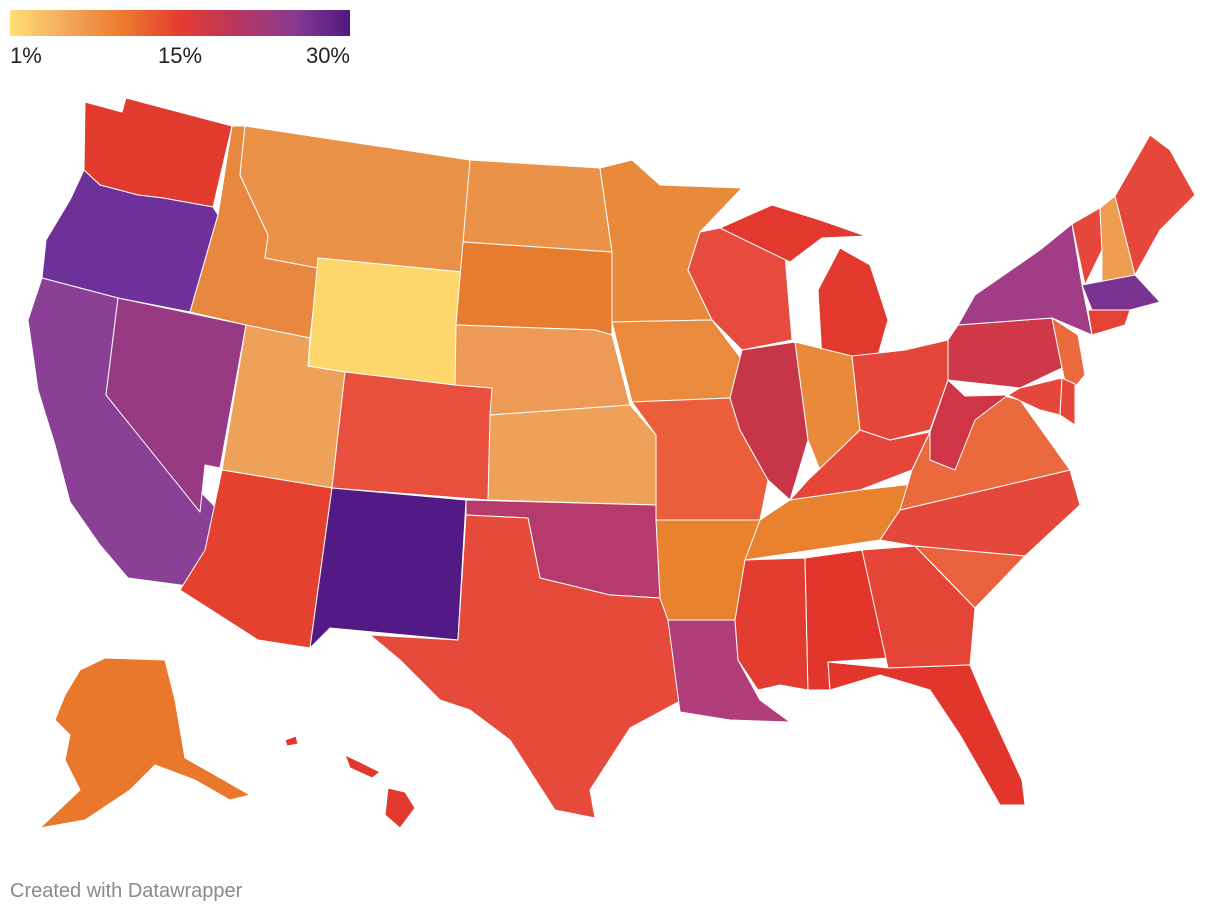 This screenshot has width=1220, height=916. Describe the element at coordinates (926, 733) in the screenshot. I see `state-fl` at that location.